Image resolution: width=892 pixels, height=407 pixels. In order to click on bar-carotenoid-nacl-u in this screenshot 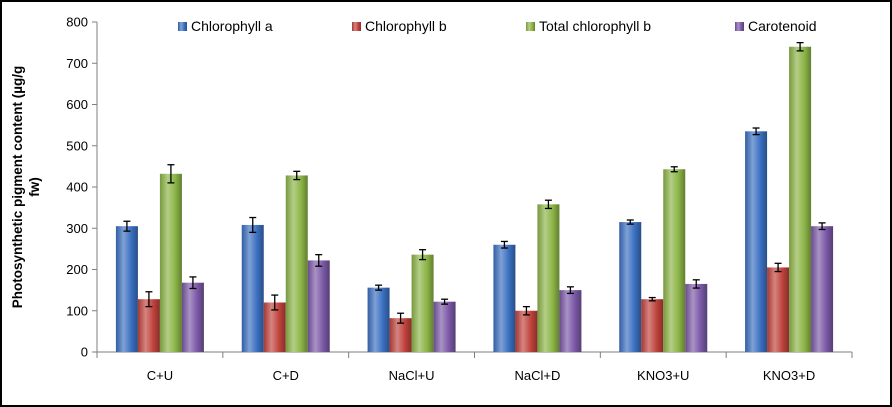, I will do `click(444, 326)`.